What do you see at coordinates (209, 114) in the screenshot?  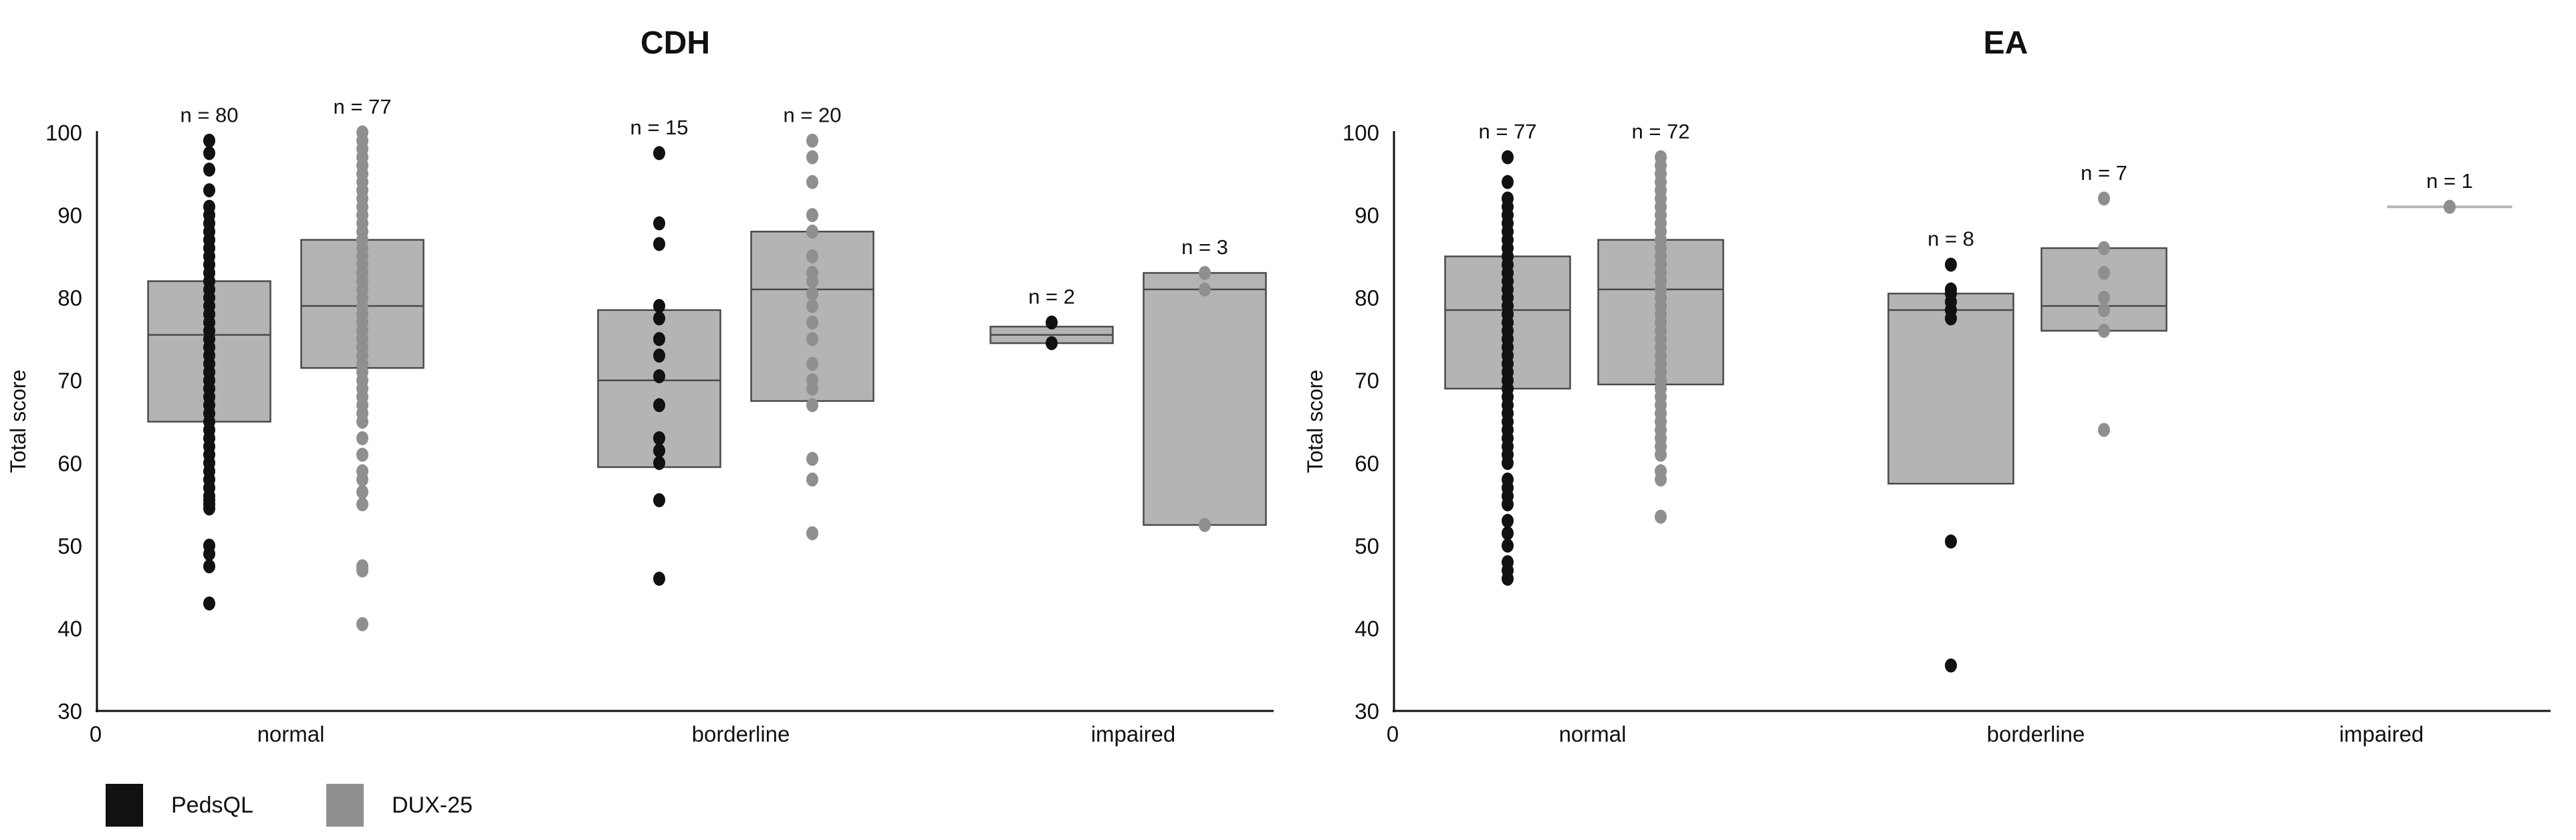 I see `n-count-label: n = 80` at bounding box center [209, 114].